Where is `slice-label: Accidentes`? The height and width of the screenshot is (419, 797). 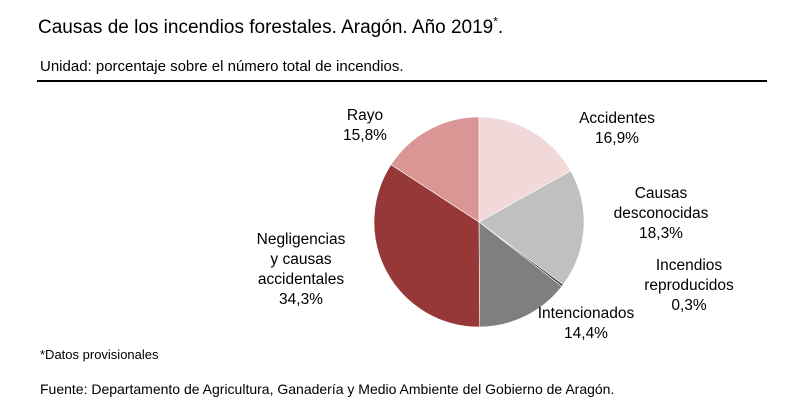 slice-label: Accidentes is located at coordinates (617, 118).